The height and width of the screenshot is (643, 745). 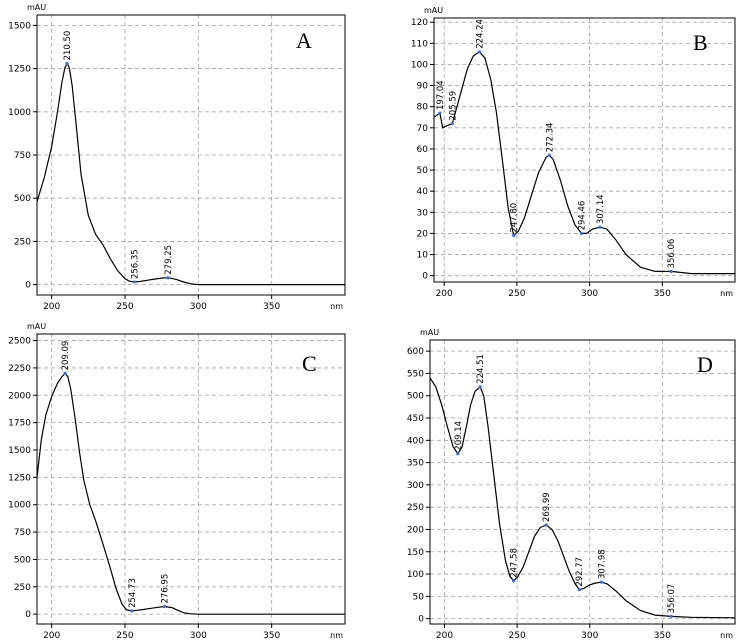 I want to click on y-tick-label: 300, so click(x=415, y=486).